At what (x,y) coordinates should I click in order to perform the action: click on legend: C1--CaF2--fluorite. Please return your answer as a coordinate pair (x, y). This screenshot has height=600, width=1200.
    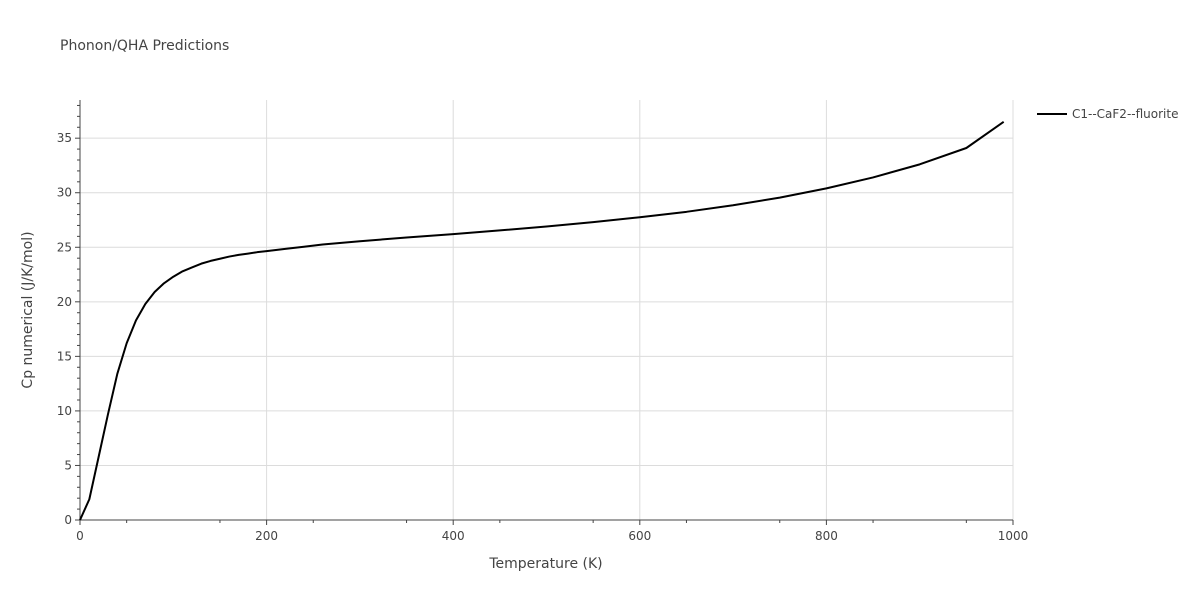
    Looking at the image, I should click on (1107, 114).